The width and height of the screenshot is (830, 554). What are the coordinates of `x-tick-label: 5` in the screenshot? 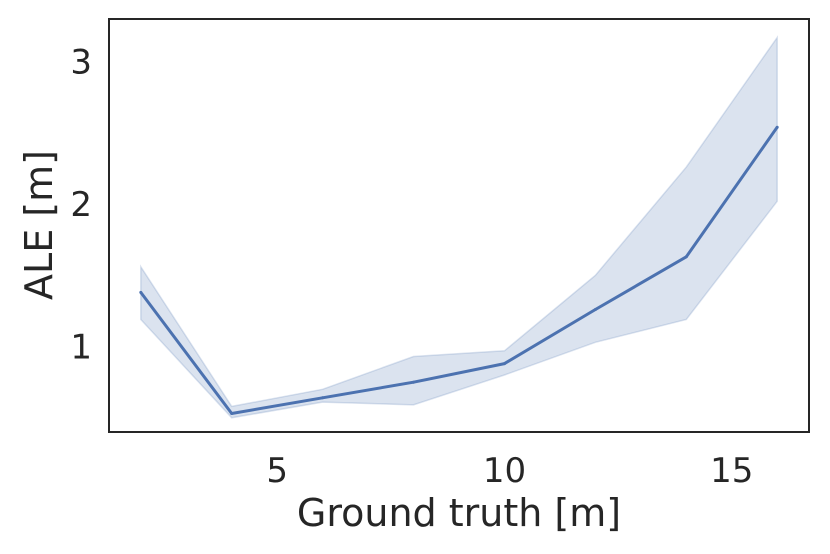 It's located at (277, 471).